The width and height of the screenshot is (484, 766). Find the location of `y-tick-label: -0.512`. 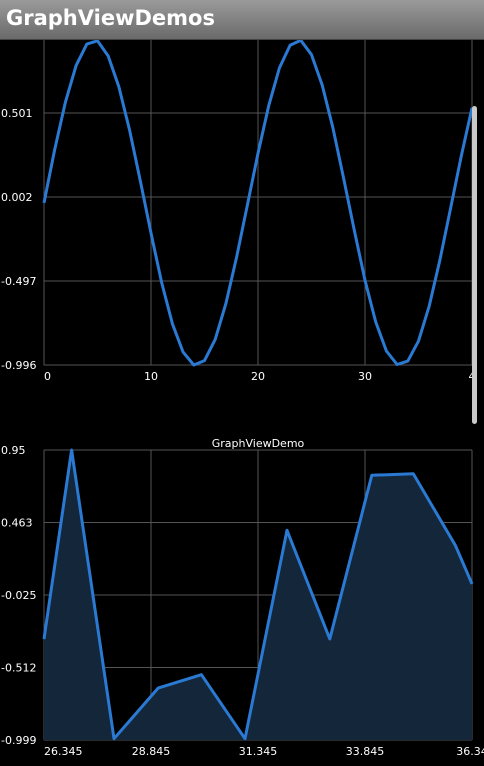

y-tick-label: -0.512 is located at coordinates (18, 668).